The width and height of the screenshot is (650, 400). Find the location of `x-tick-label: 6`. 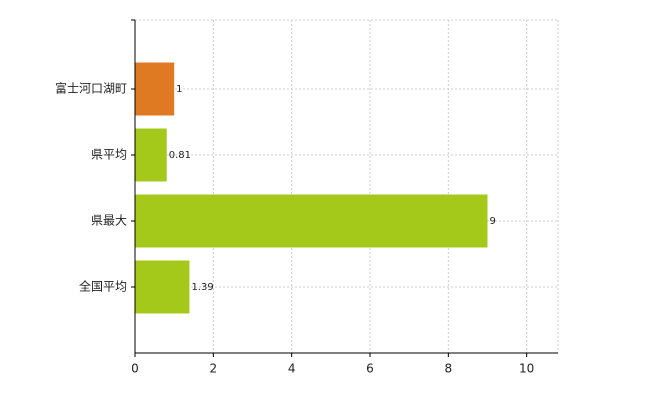

x-tick-label: 6 is located at coordinates (370, 369).